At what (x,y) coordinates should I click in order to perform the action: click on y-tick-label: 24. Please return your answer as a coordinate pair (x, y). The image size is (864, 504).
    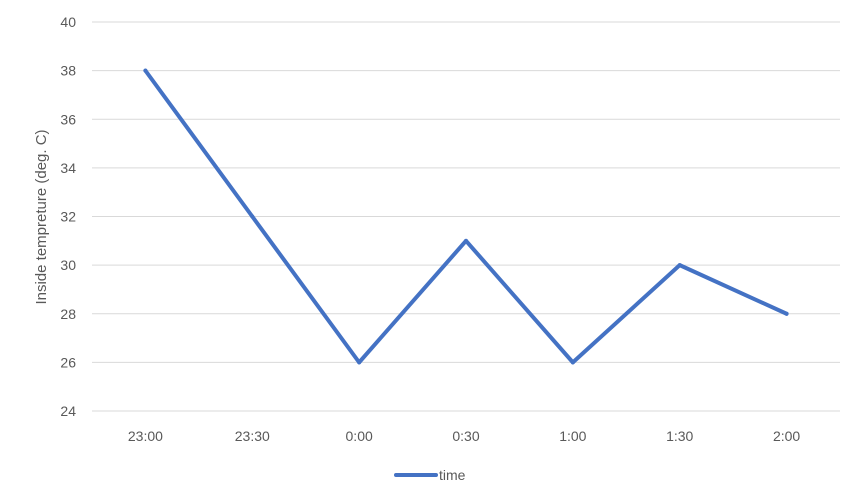
    Looking at the image, I should click on (68, 411).